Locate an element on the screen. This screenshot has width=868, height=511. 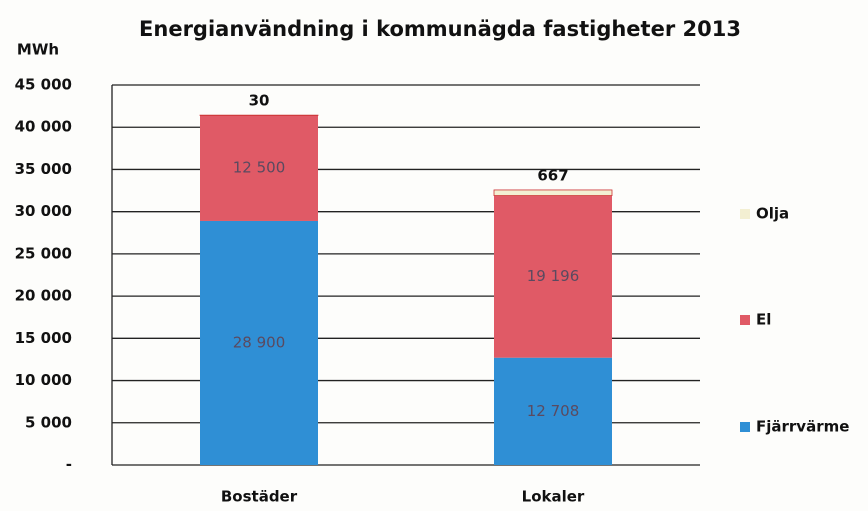
y-tick-label: 40 000 is located at coordinates (43, 127).